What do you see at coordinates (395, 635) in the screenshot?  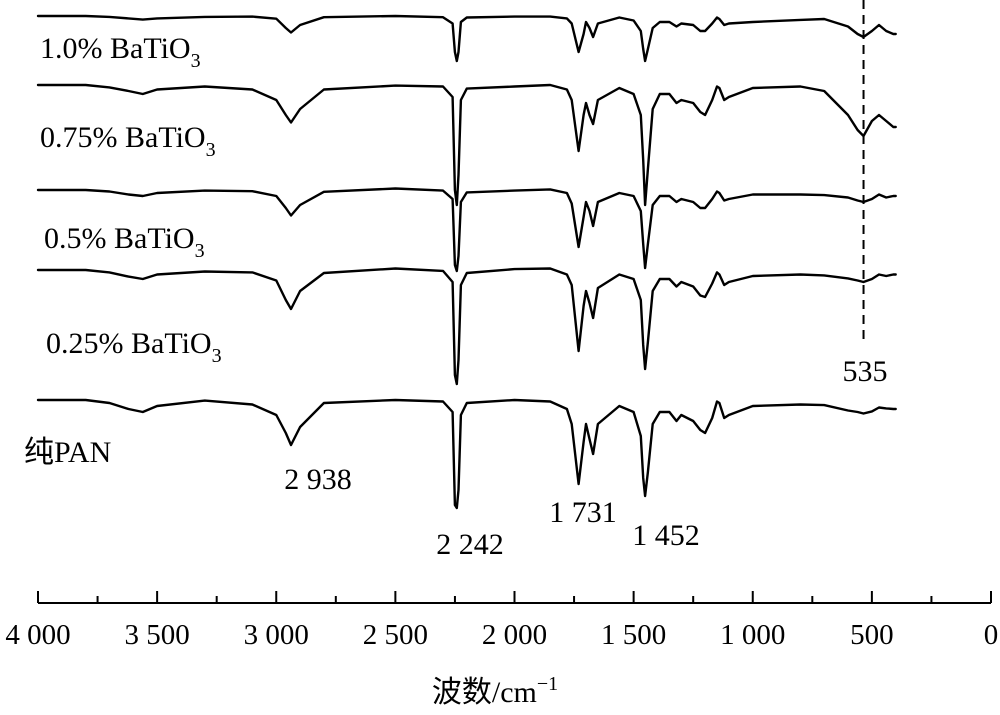 I see `x-tick-label: 2 500` at bounding box center [395, 635].